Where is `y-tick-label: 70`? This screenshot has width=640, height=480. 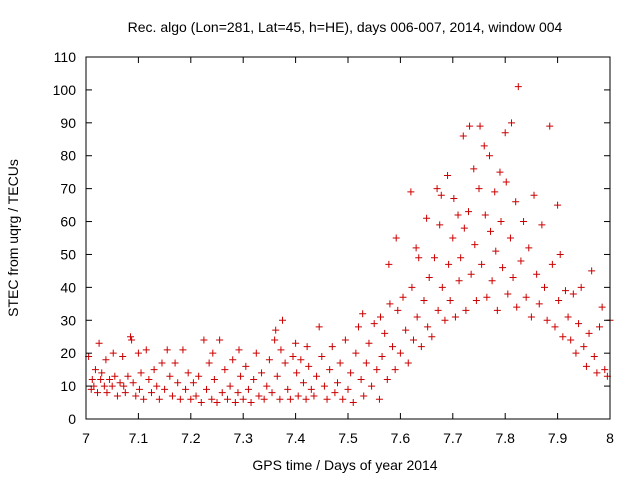 y-tick-label: 70 is located at coordinates (68, 189).